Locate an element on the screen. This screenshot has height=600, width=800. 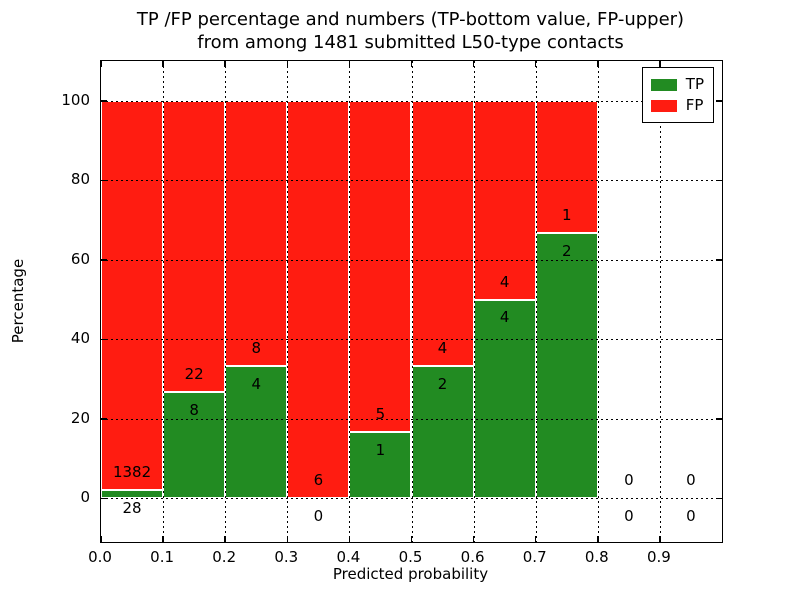
x-tick-label: 0.4 is located at coordinates (348, 557).